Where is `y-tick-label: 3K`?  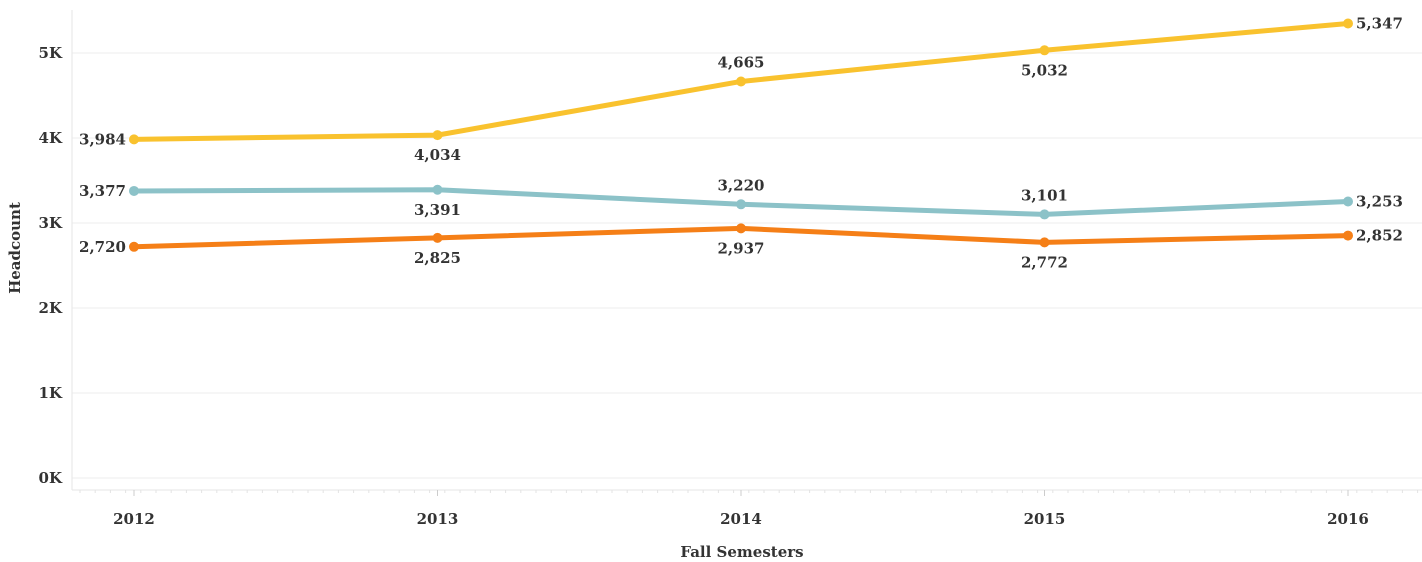
y-tick-label: 3K is located at coordinates (51, 223).